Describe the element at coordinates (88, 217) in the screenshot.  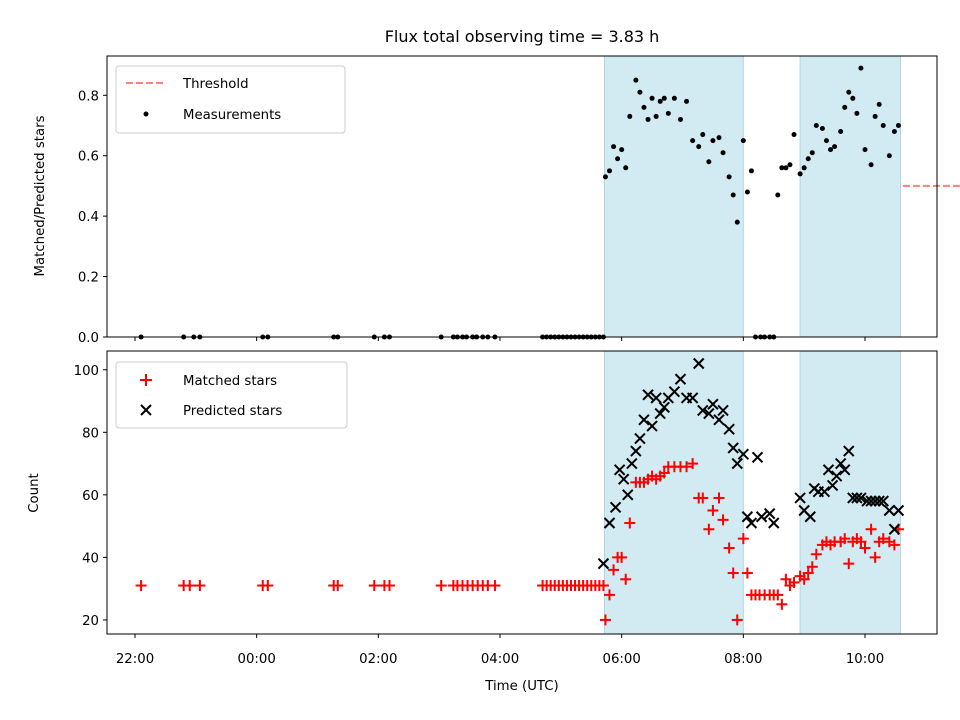
I see `y-tick-label: 0.4` at that location.